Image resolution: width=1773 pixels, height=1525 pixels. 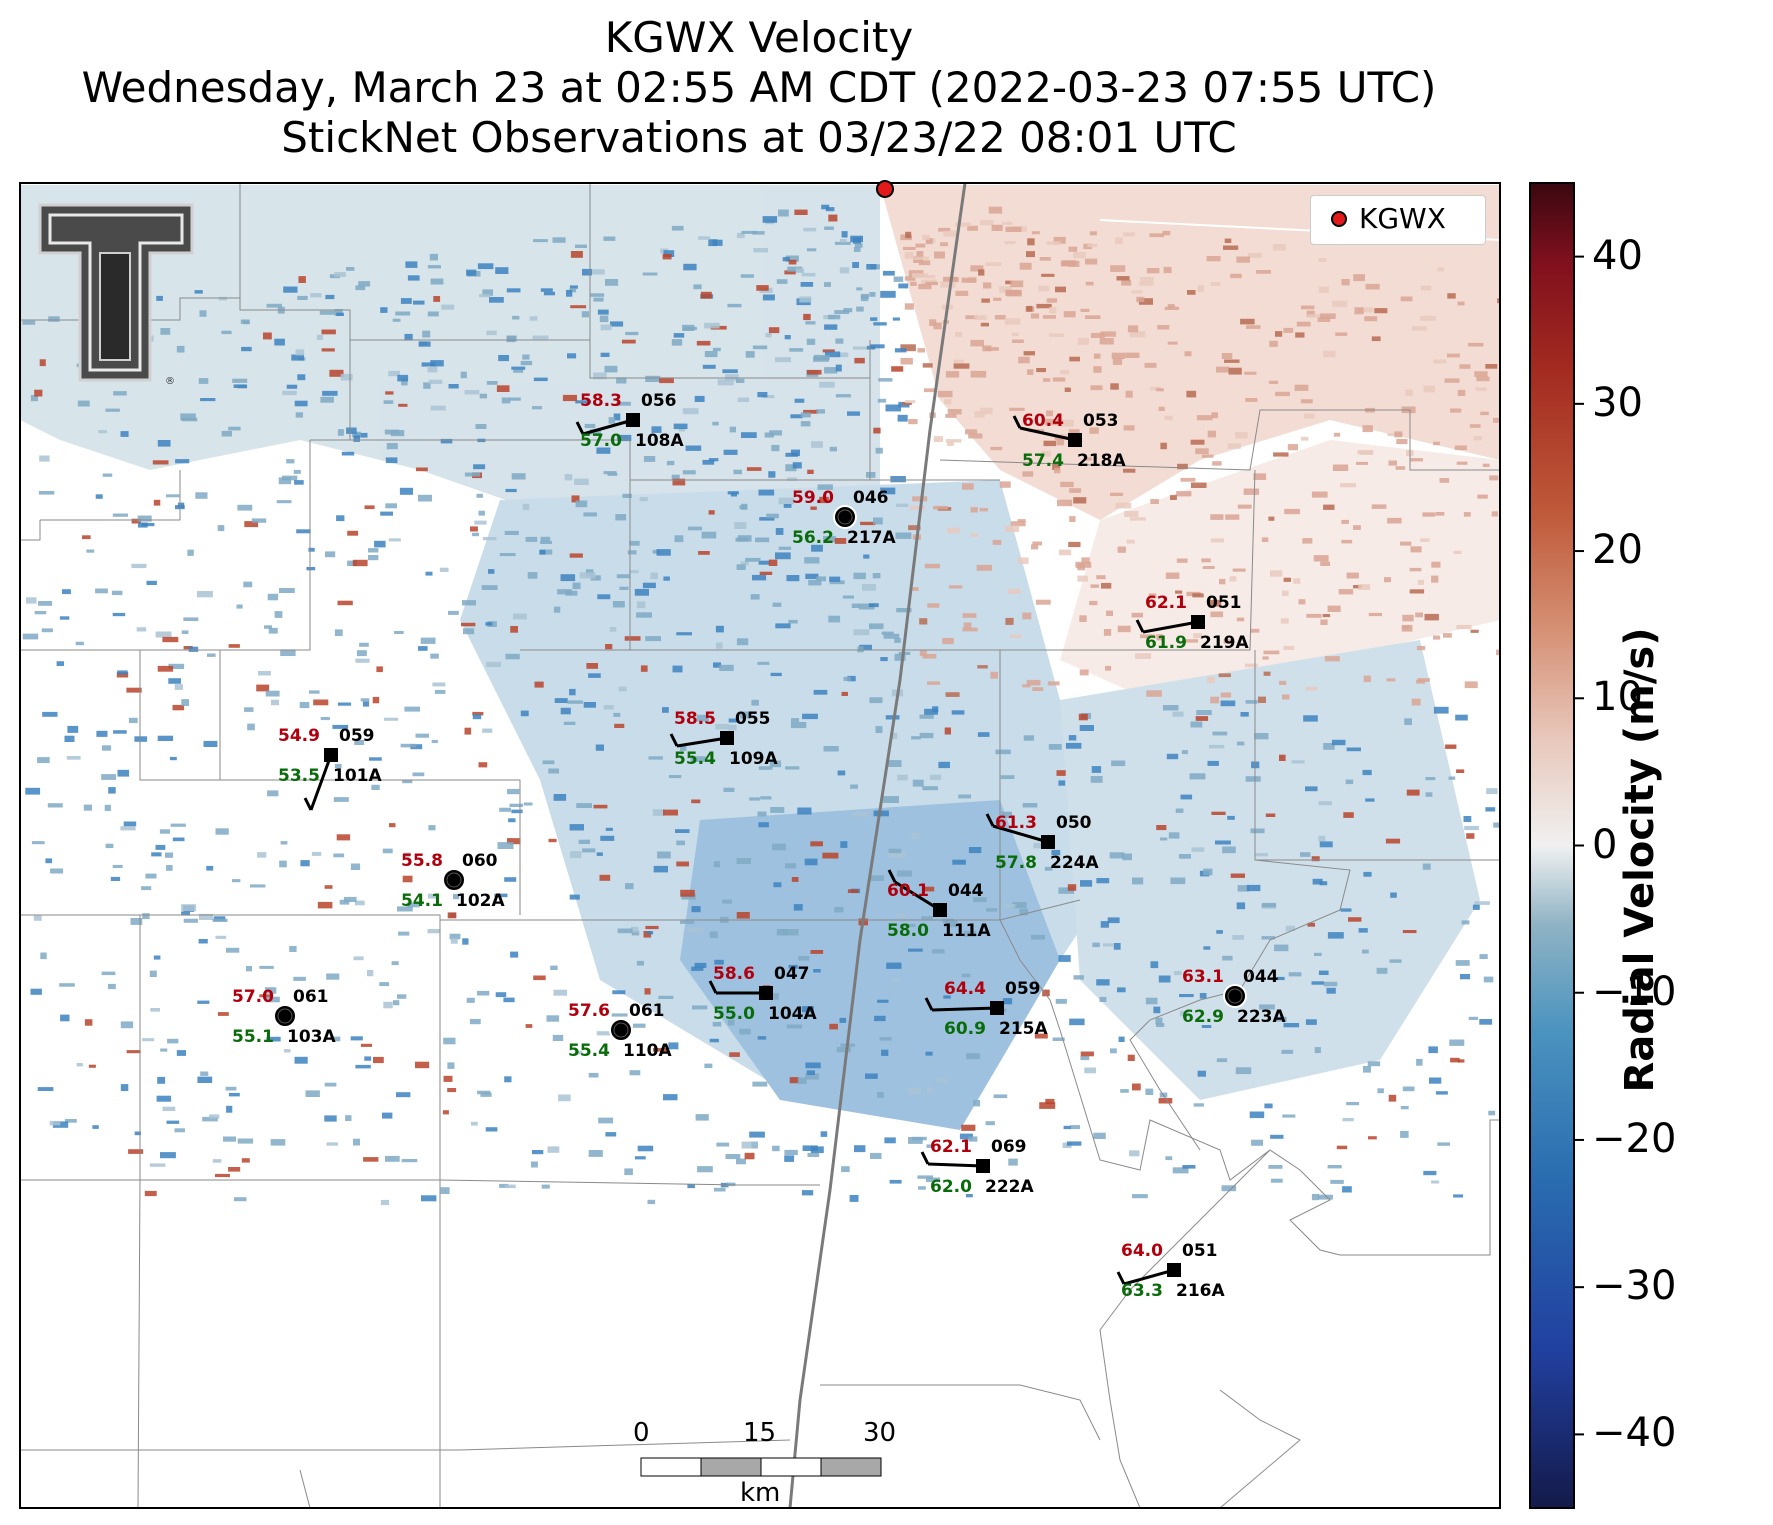 I want to click on colorbar-tick-label: 10, so click(x=1617, y=697).